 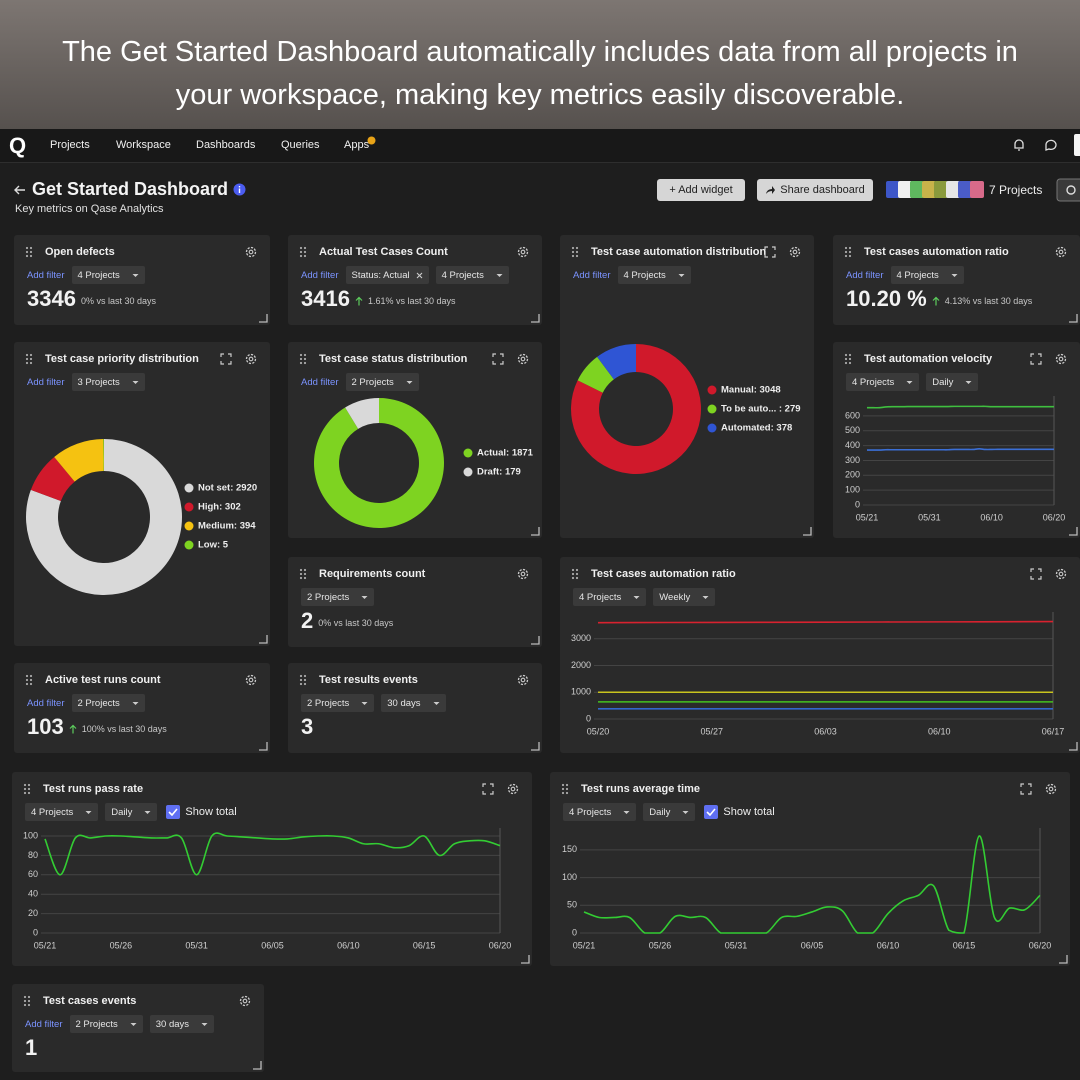 I want to click on gear-hub, so click(x=1061, y=252).